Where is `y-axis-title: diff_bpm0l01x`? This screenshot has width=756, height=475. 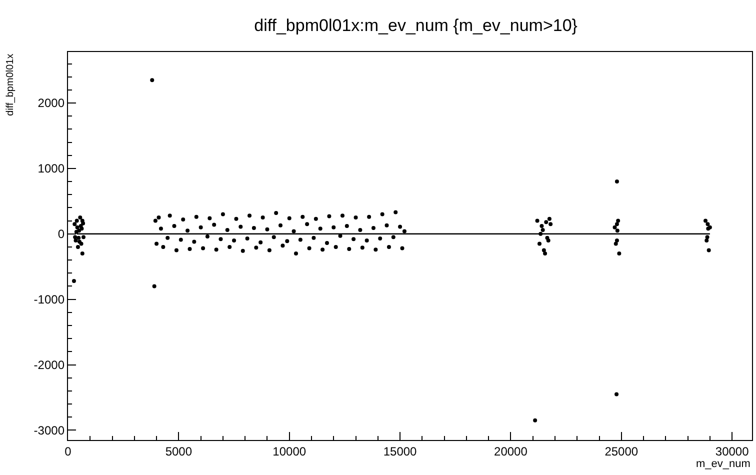 y-axis-title: diff_bpm0l01x is located at coordinates (10, 85).